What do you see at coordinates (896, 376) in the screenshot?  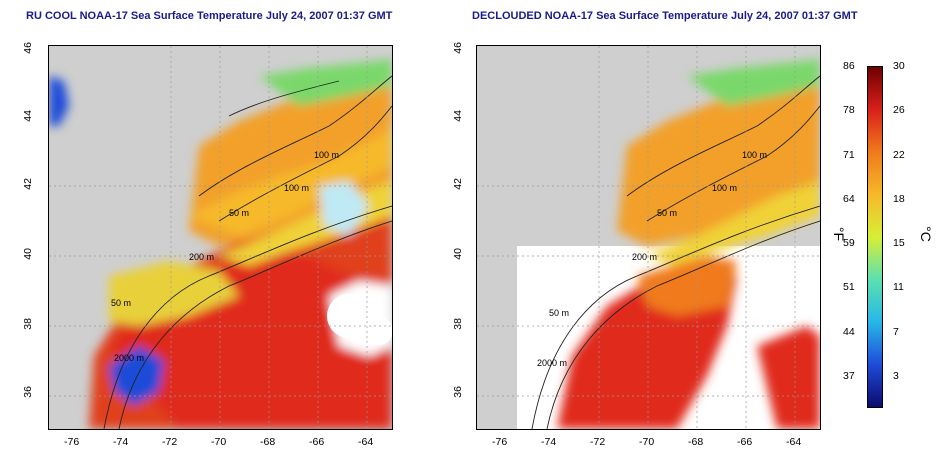 I see `celsius-tick: 3` at bounding box center [896, 376].